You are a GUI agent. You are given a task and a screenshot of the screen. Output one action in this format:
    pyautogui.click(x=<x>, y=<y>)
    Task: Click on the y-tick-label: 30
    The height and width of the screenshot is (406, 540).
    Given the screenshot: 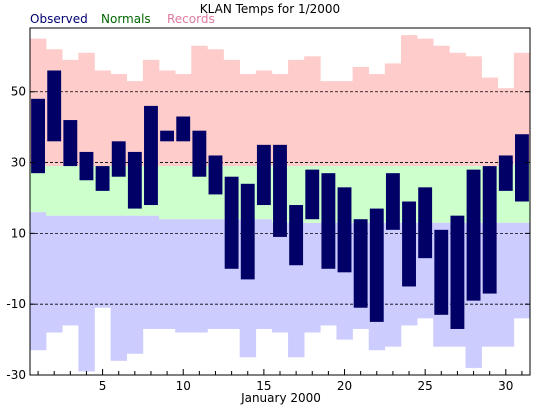 What is the action you would take?
    pyautogui.click(x=18, y=163)
    